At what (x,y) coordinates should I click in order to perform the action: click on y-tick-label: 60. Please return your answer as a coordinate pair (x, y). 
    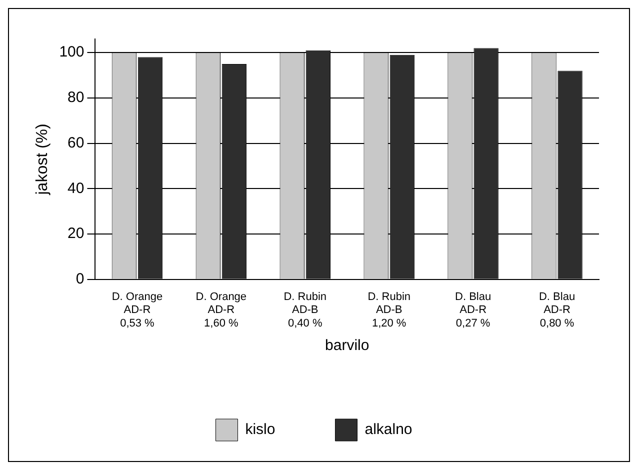
    Looking at the image, I should click on (76, 143).